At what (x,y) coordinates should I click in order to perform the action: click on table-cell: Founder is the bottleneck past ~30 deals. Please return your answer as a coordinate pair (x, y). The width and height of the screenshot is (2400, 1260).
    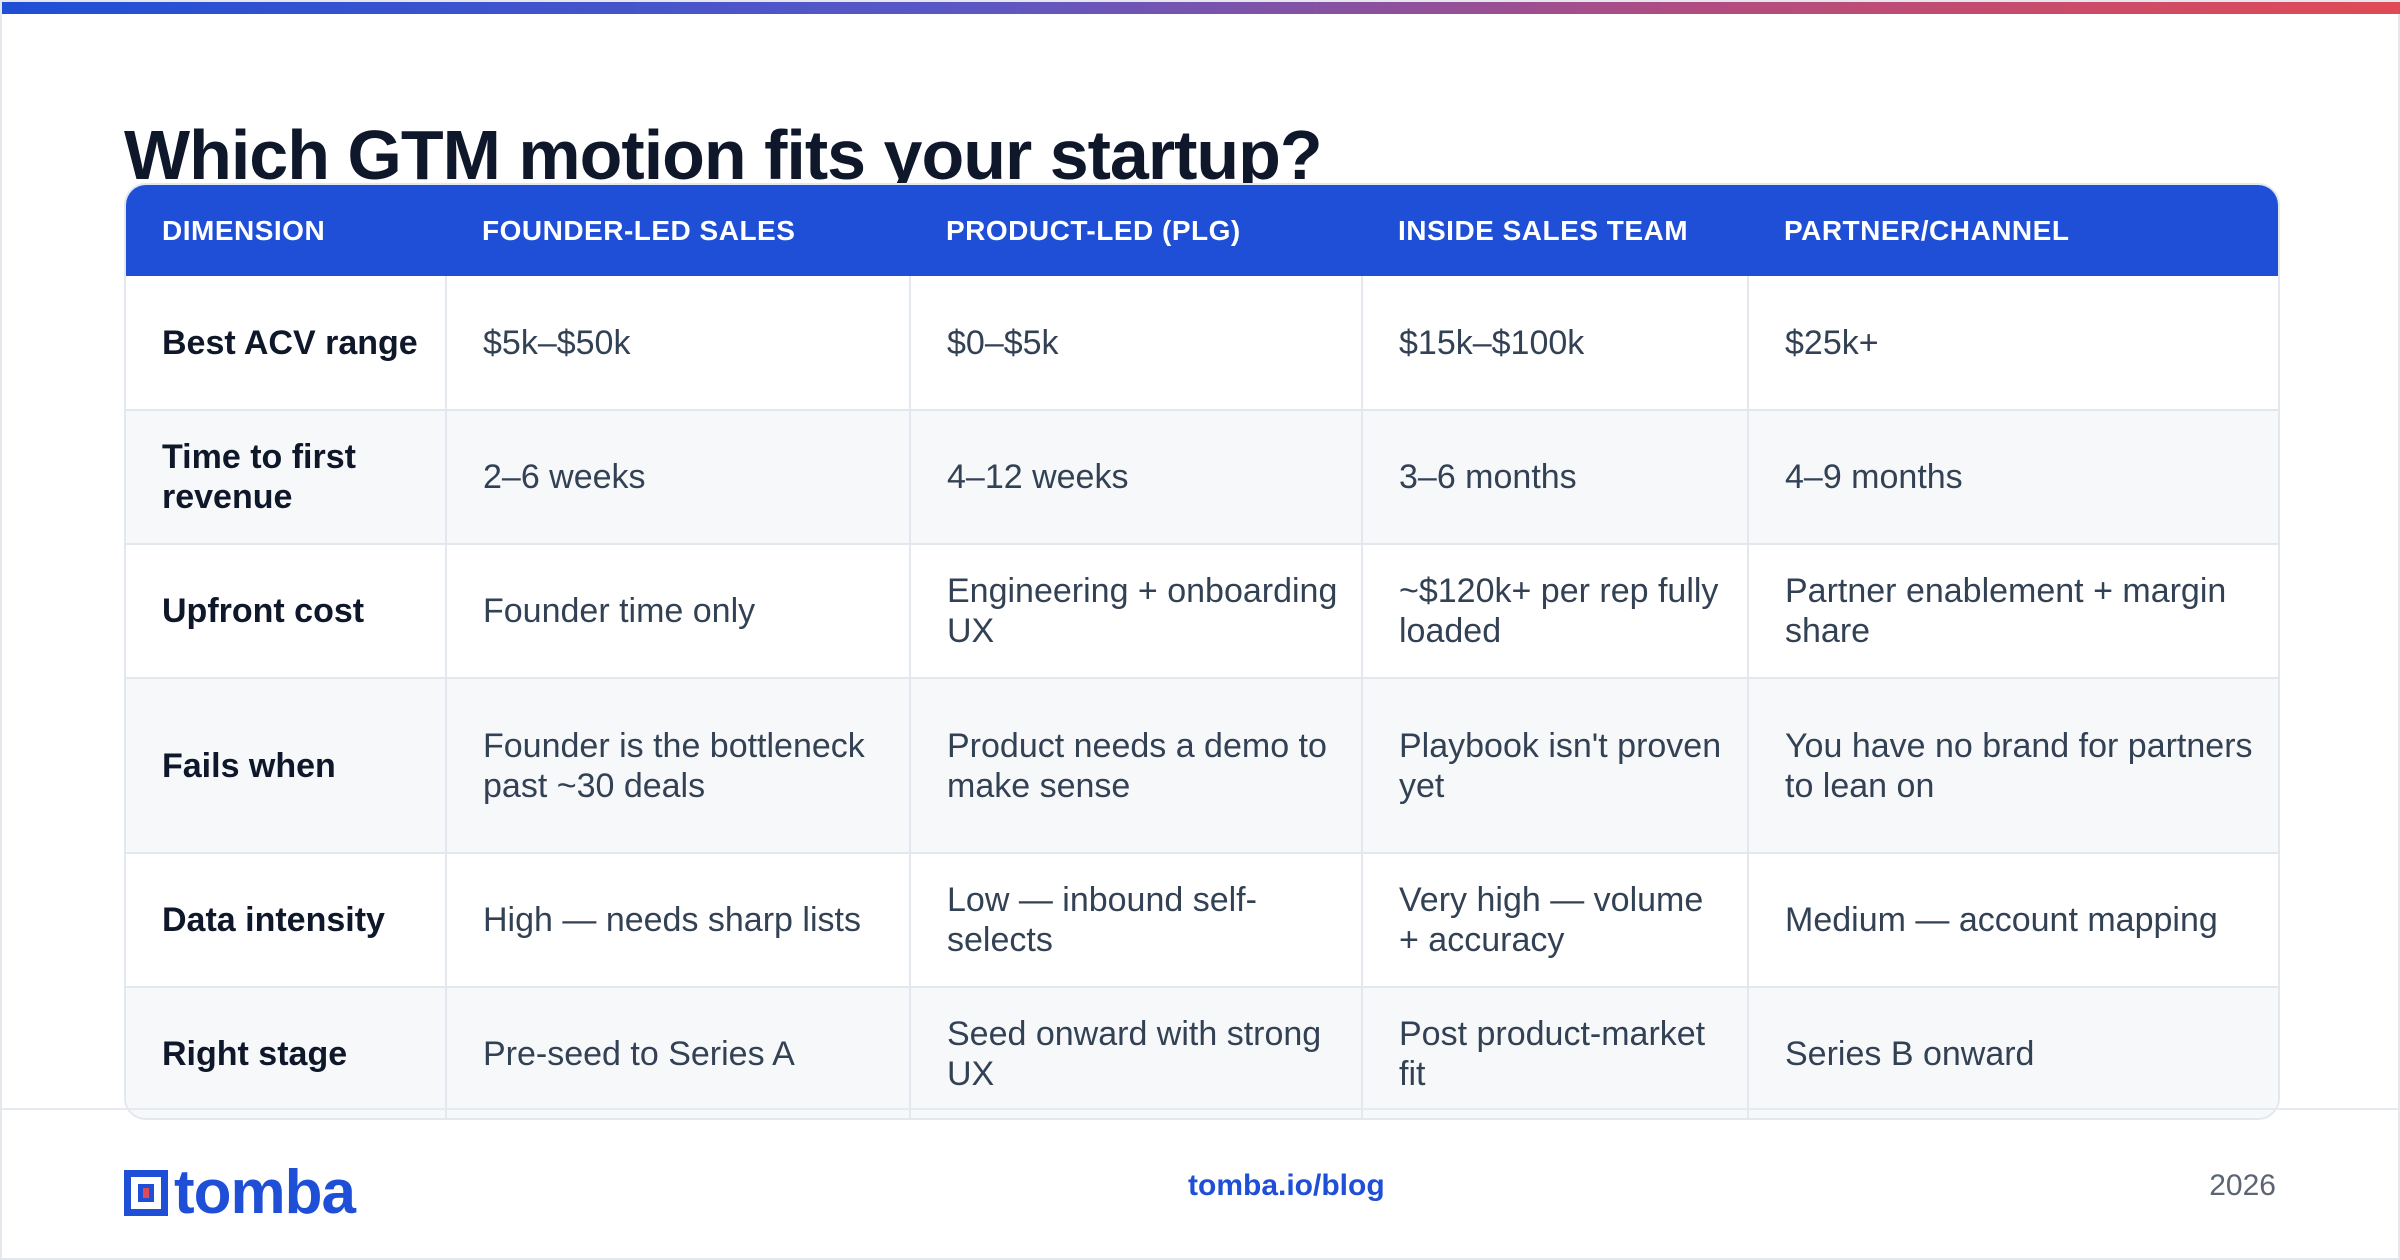
    Looking at the image, I should click on (678, 766).